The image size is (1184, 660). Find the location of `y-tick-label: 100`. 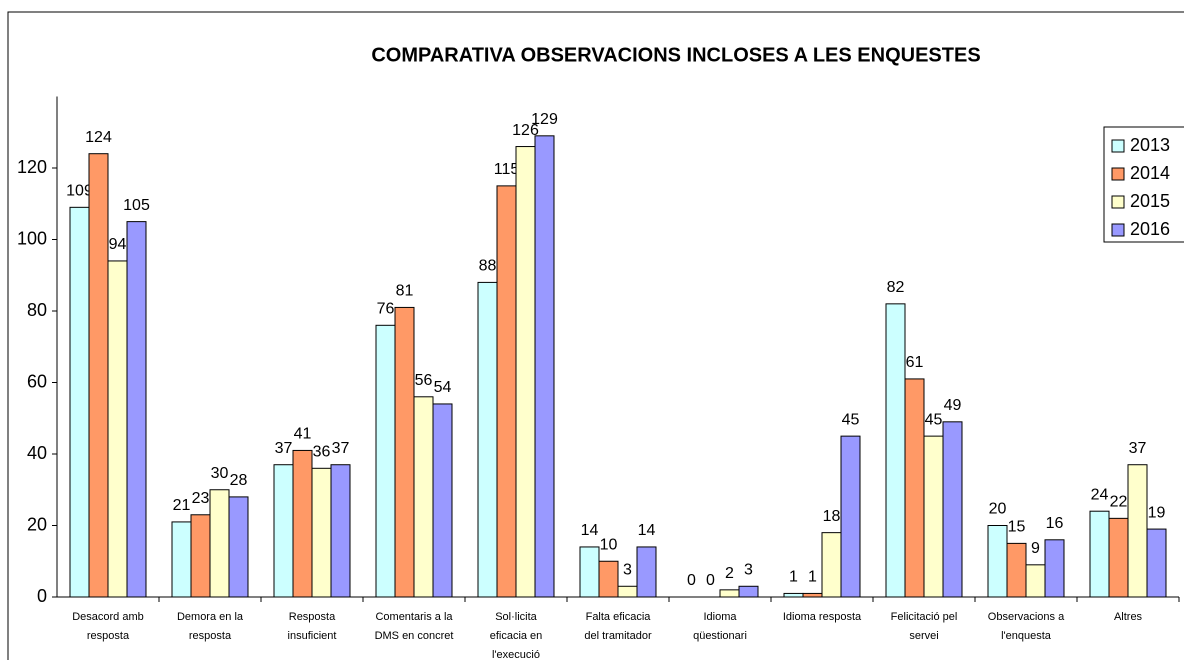

y-tick-label: 100 is located at coordinates (32, 238).